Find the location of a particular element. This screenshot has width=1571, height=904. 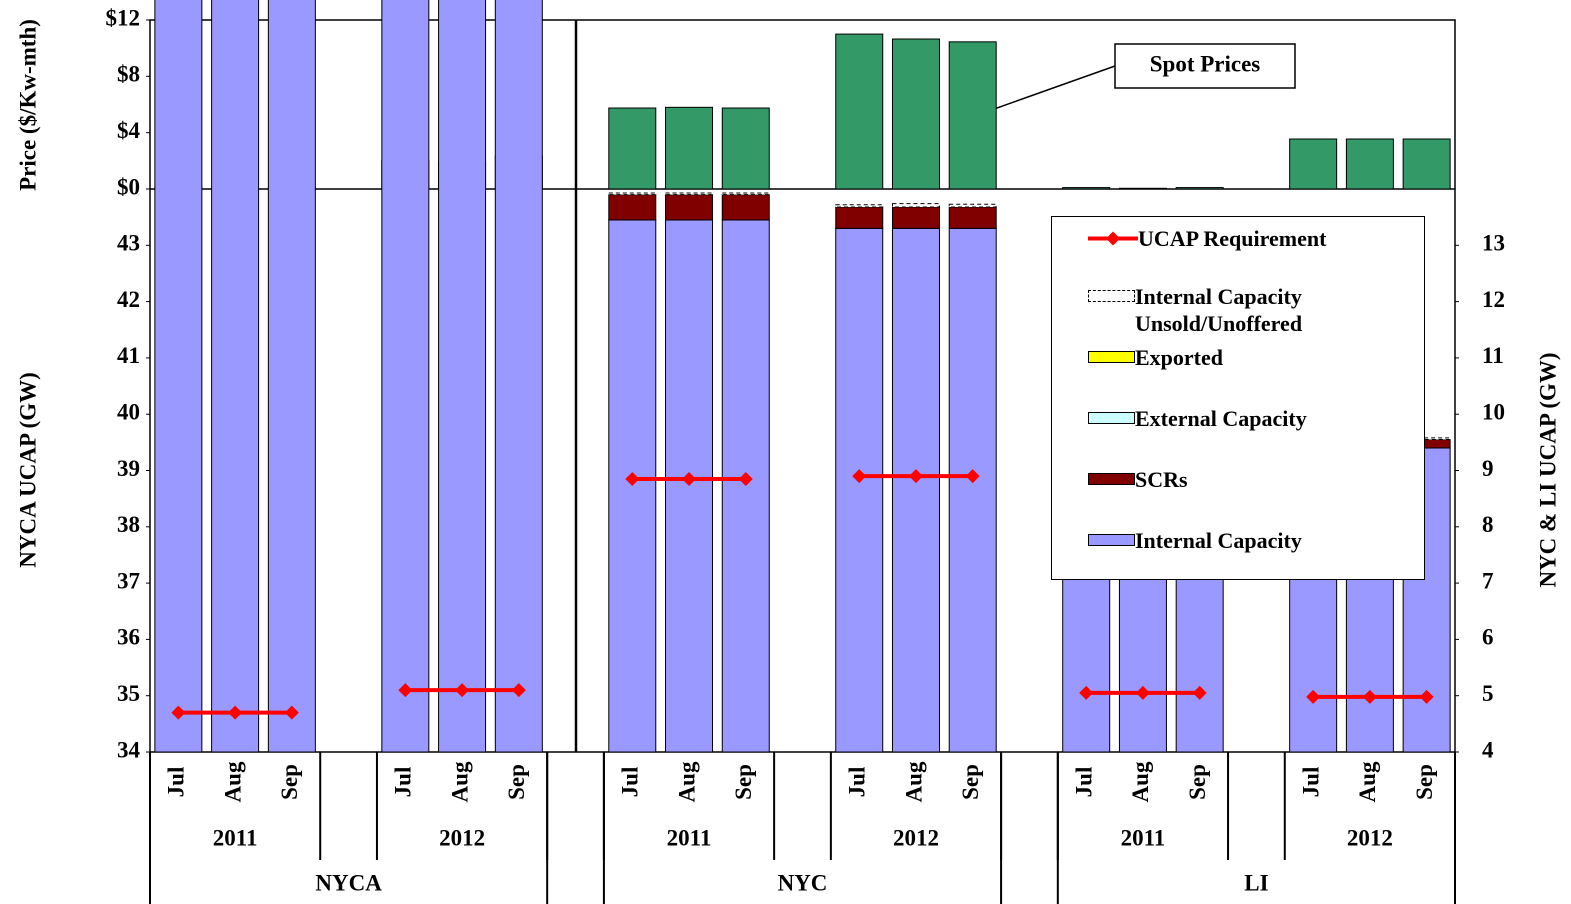

annotation-box is located at coordinates (1205, 66).